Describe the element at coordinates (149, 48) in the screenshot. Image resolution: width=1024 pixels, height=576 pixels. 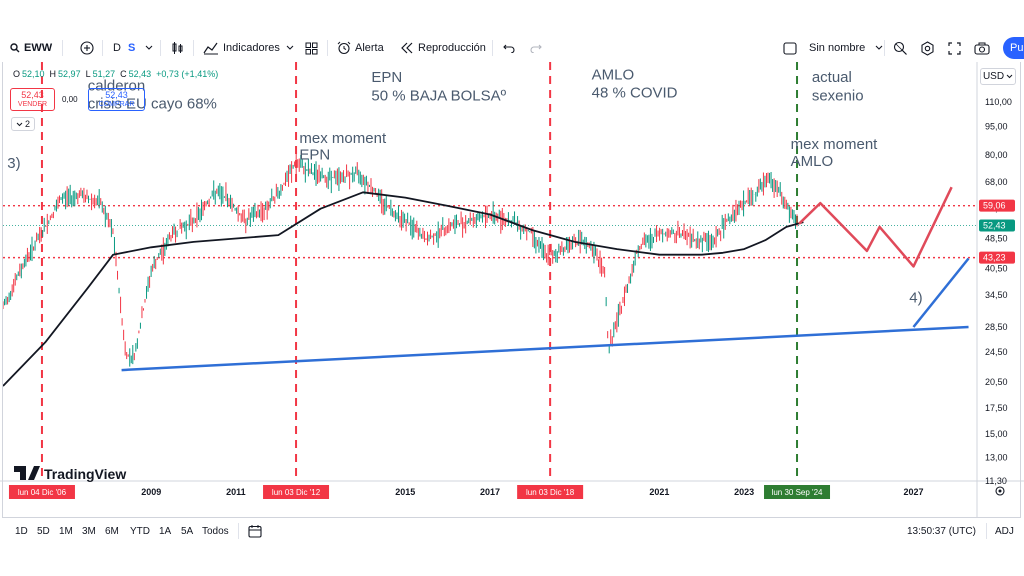
I see `interval-dropdown` at that location.